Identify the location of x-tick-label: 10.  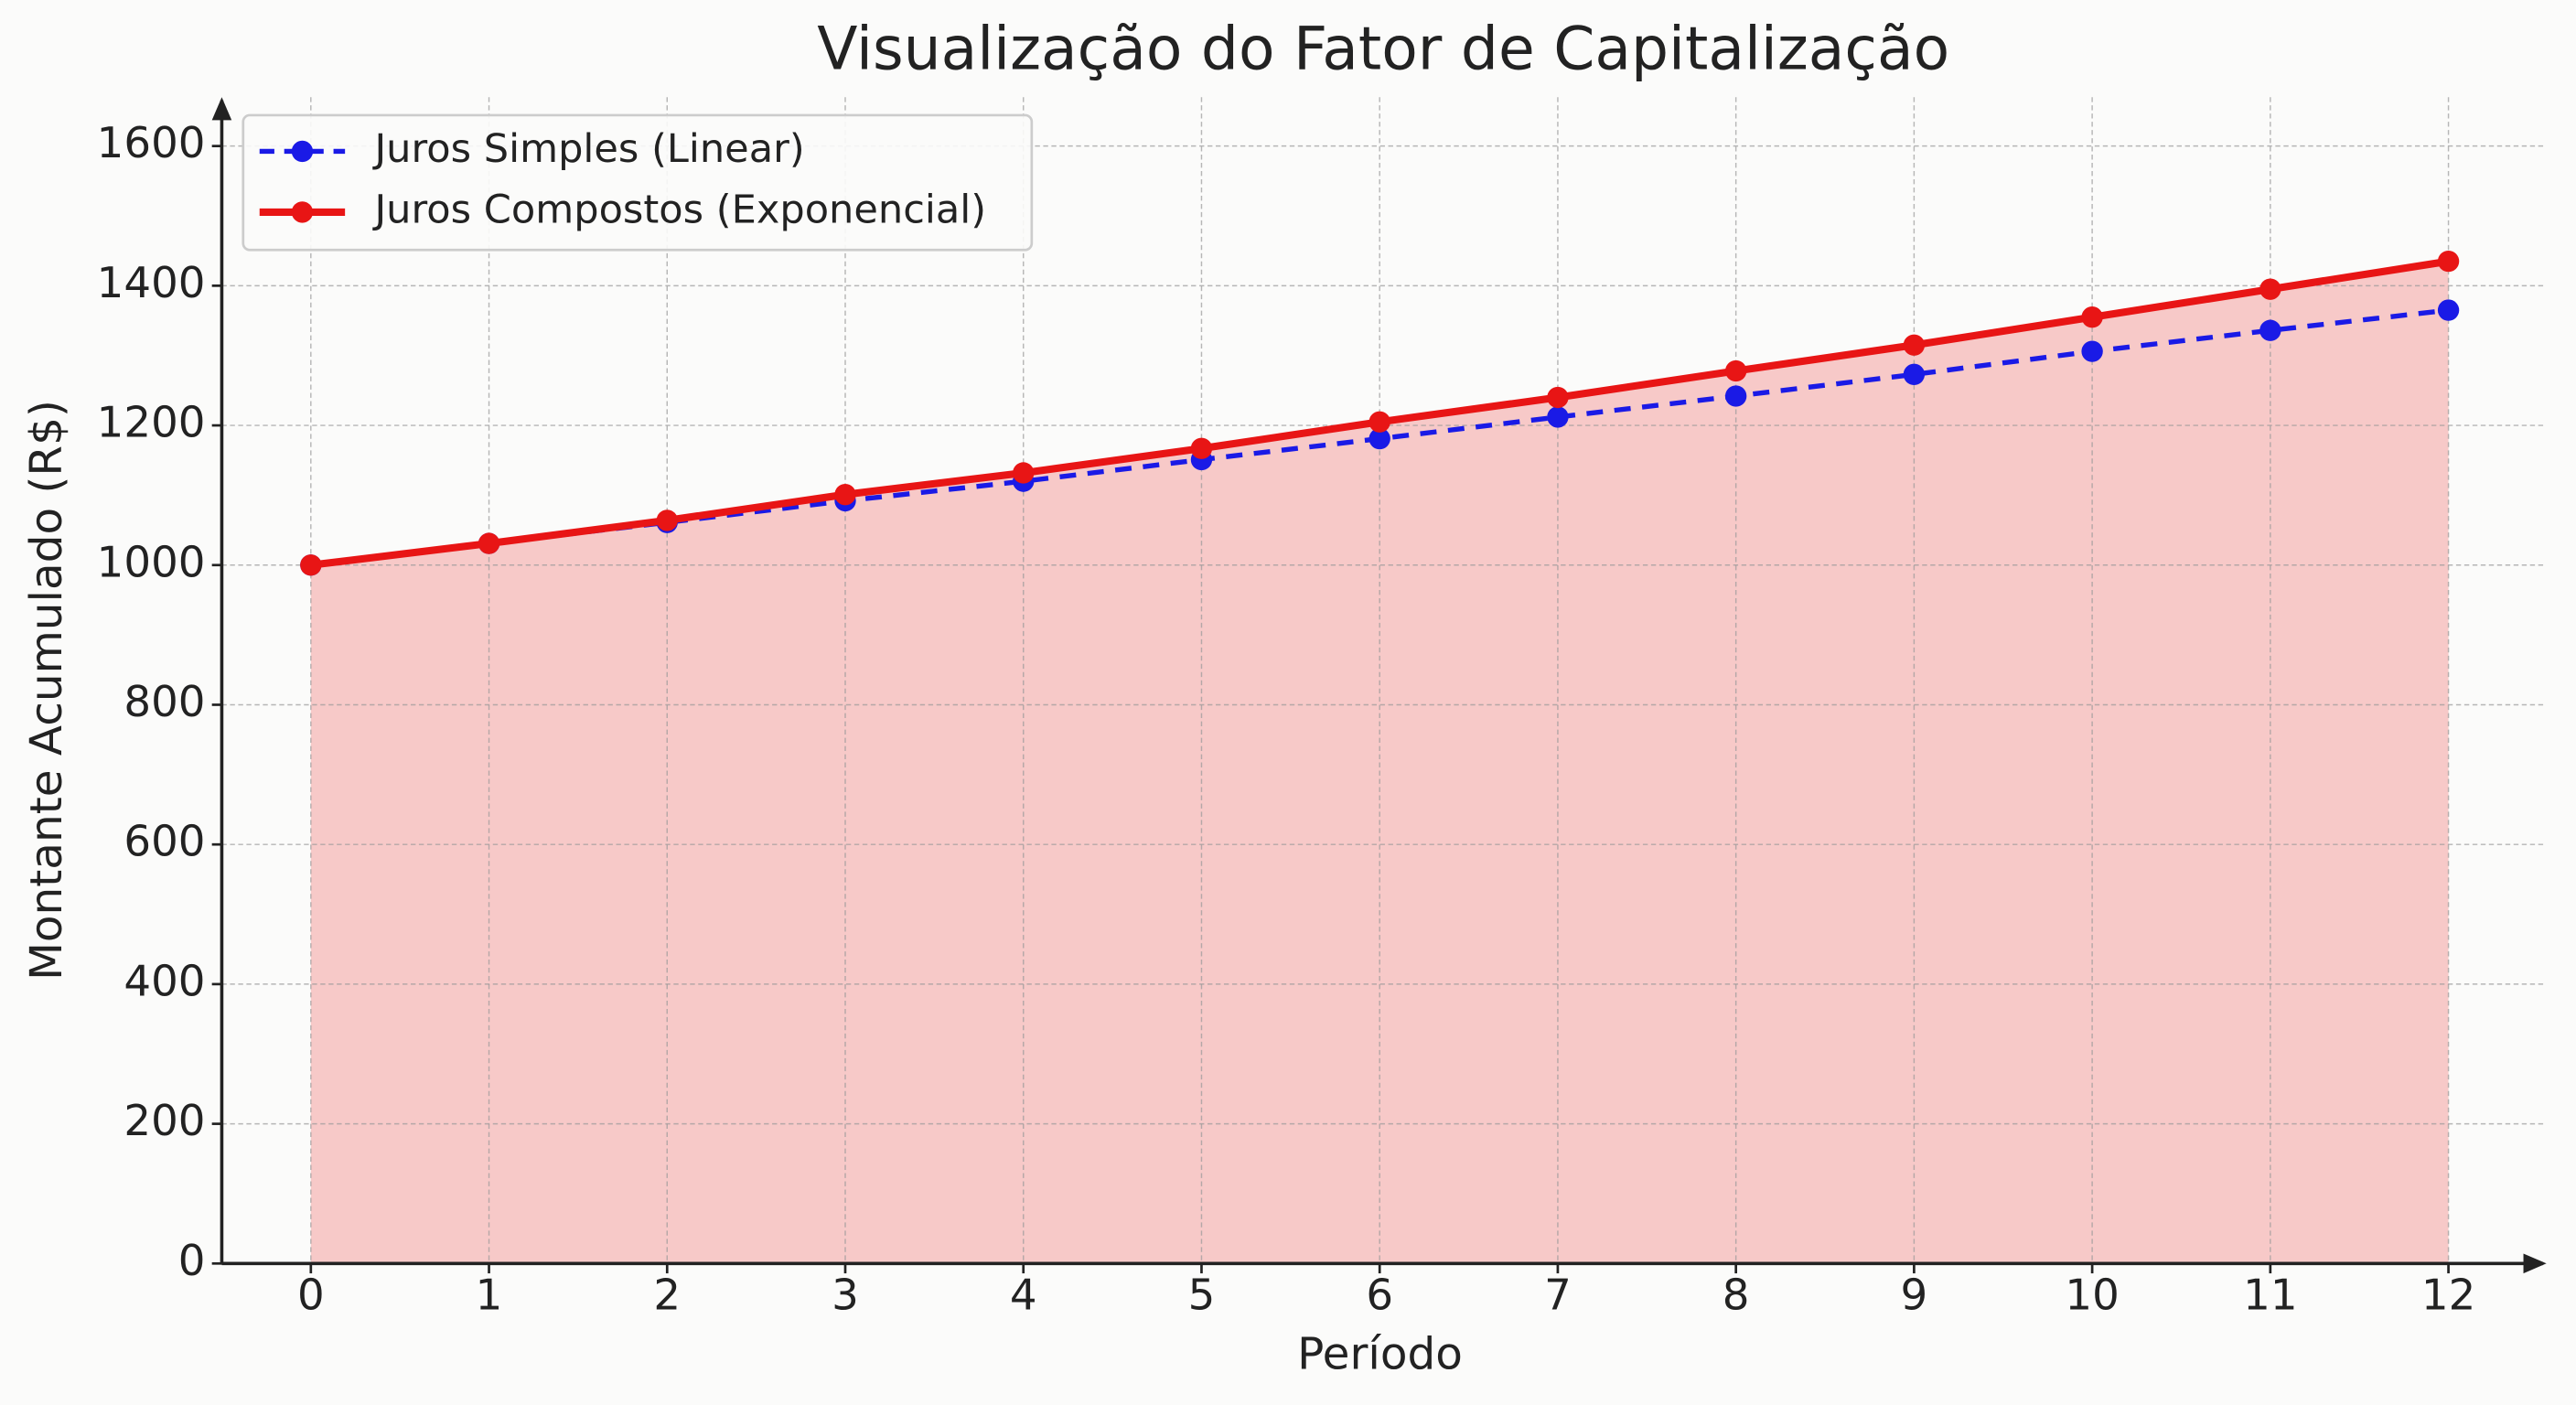
(2092, 1296).